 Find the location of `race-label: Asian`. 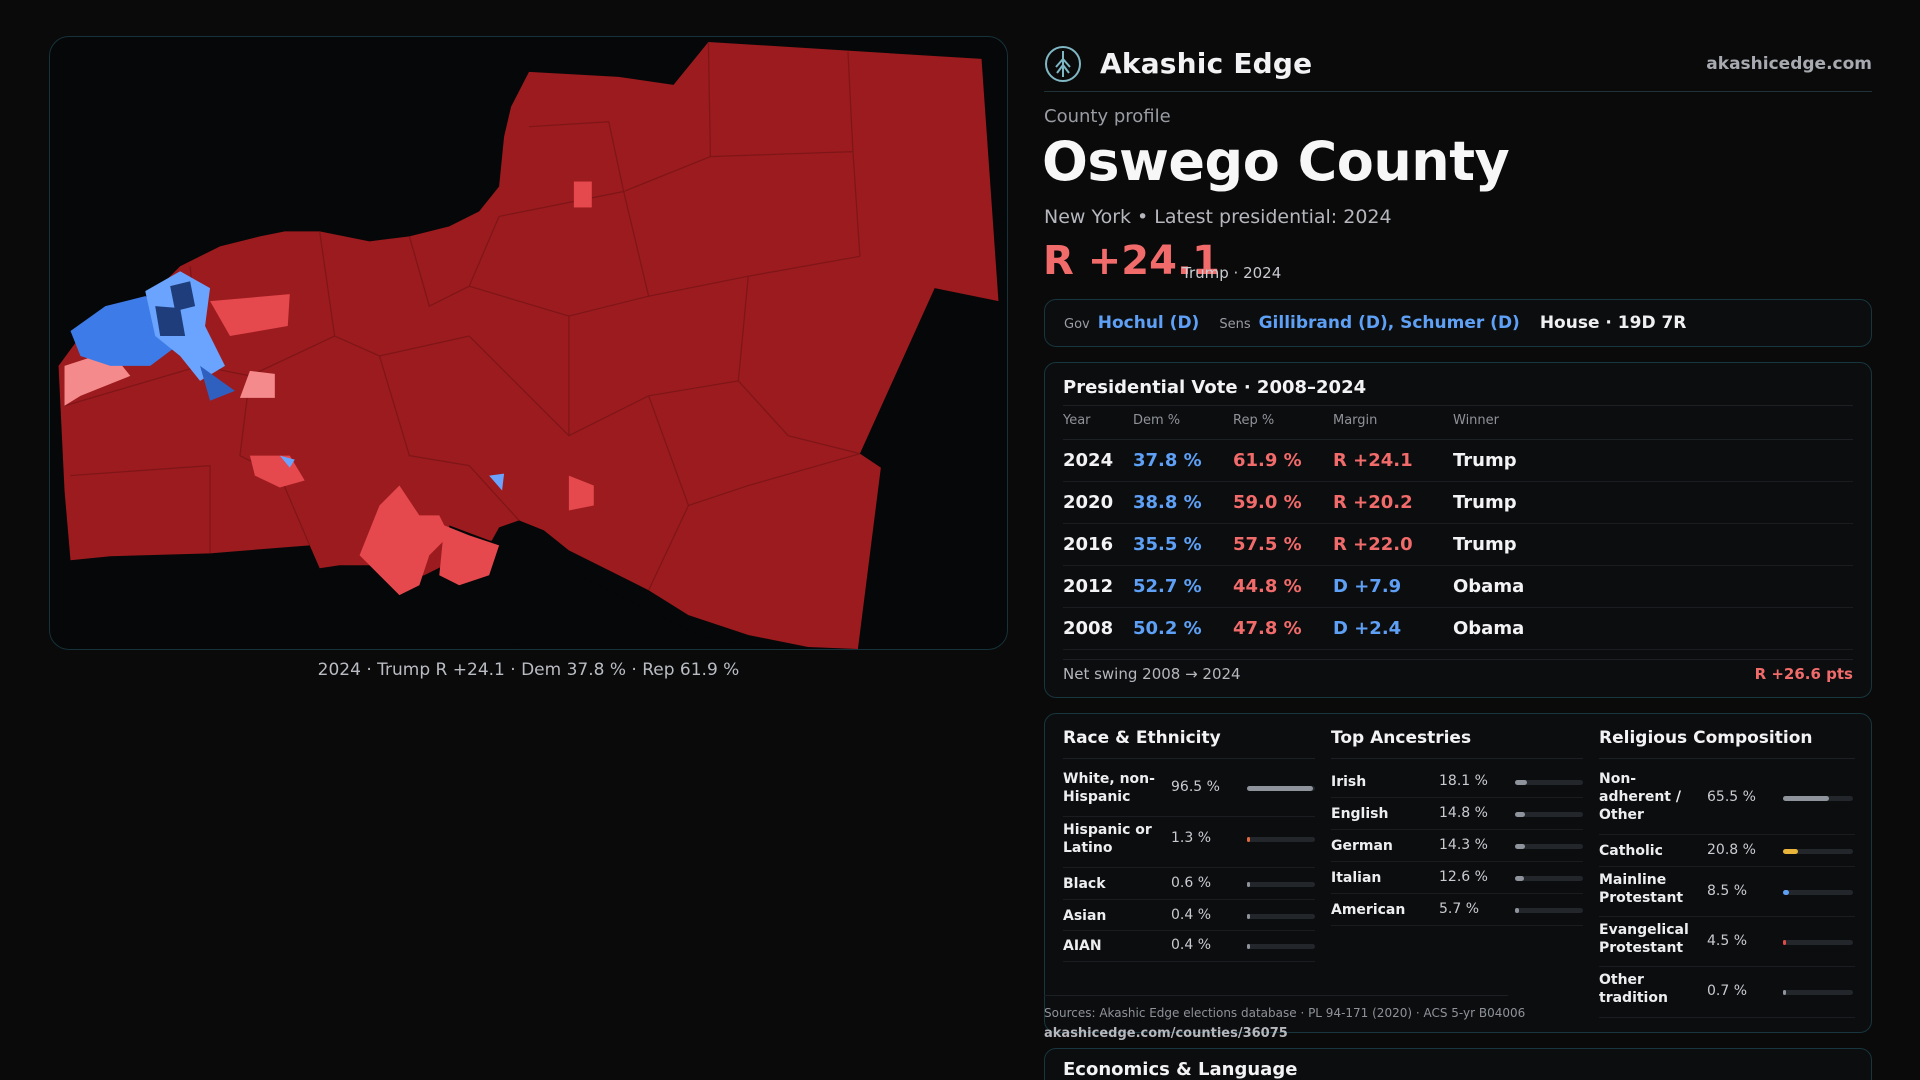

race-label: Asian is located at coordinates (1085, 916).